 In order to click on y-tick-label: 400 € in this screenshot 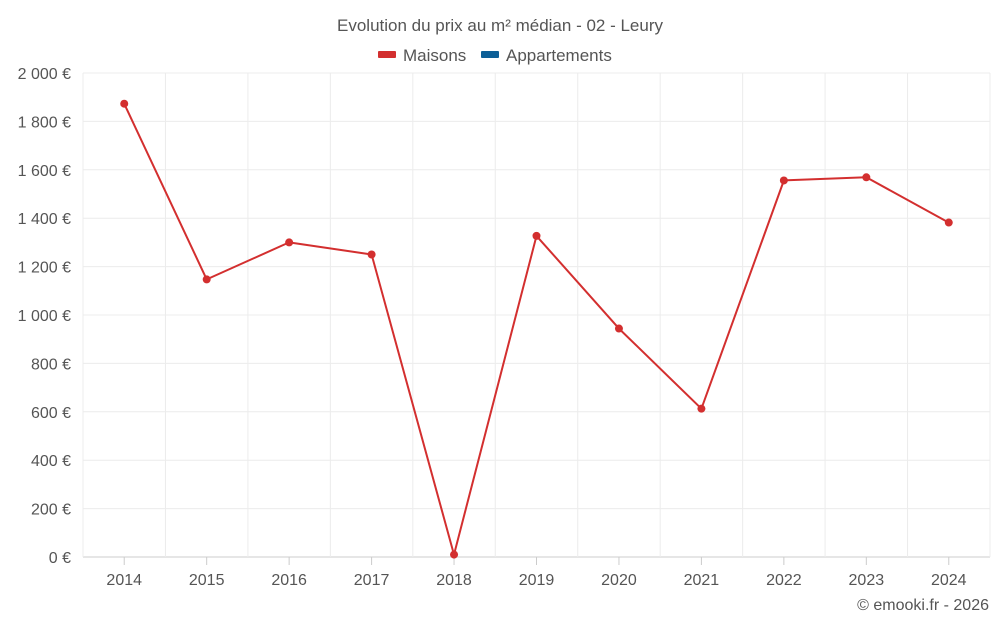, I will do `click(51, 461)`.